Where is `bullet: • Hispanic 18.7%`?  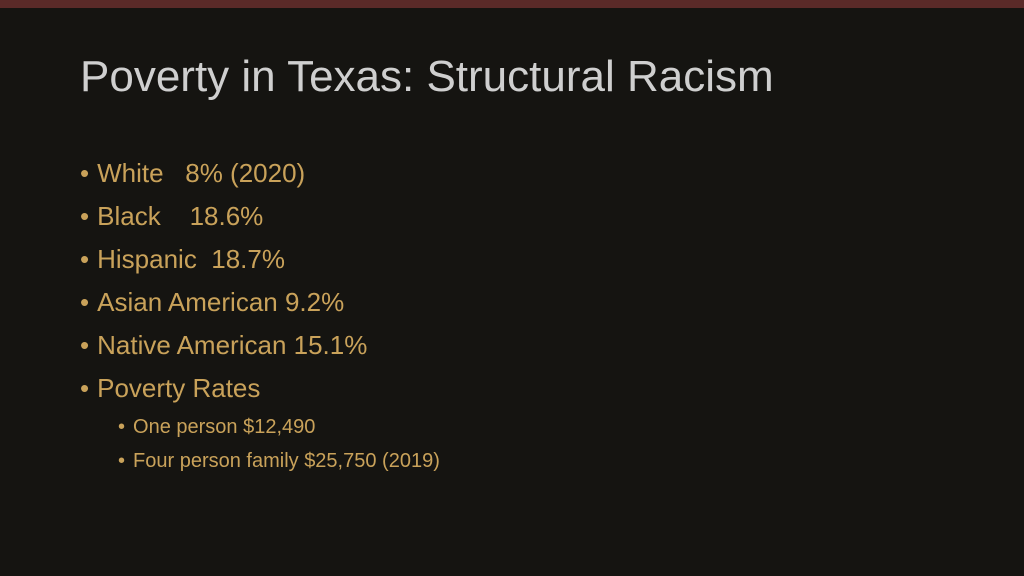
bullet: • Hispanic 18.7% is located at coordinates (223, 259).